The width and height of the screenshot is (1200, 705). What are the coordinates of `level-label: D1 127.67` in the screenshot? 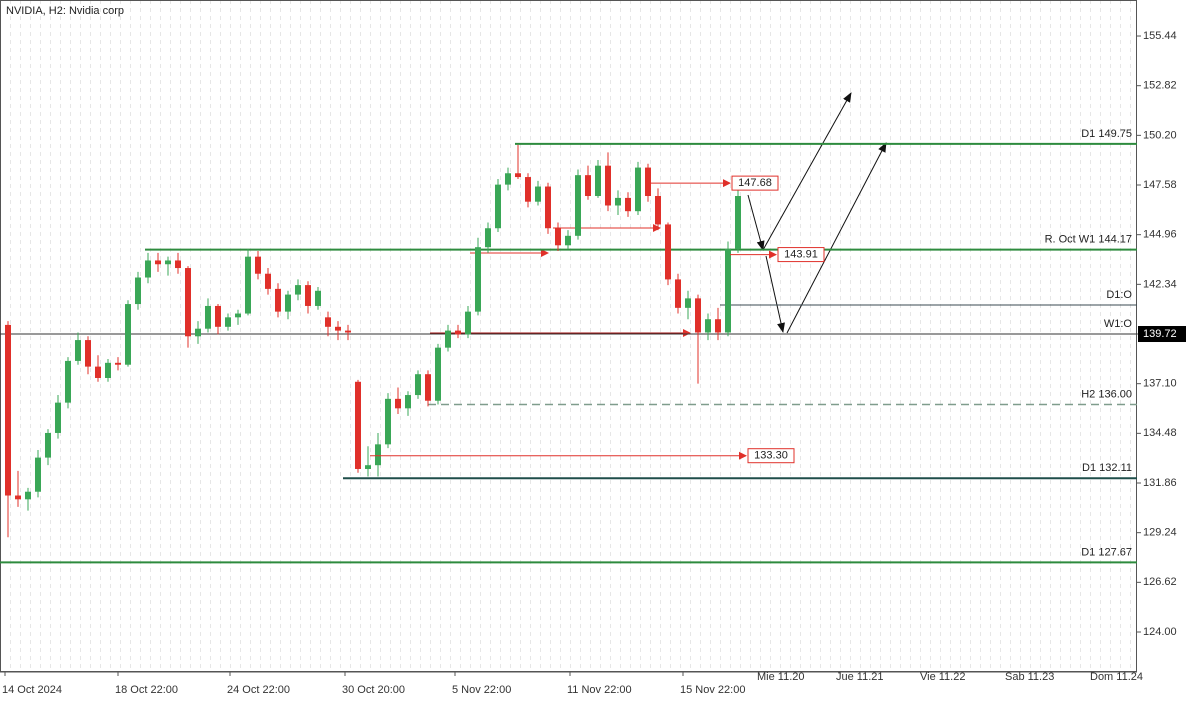 It's located at (1106, 552).